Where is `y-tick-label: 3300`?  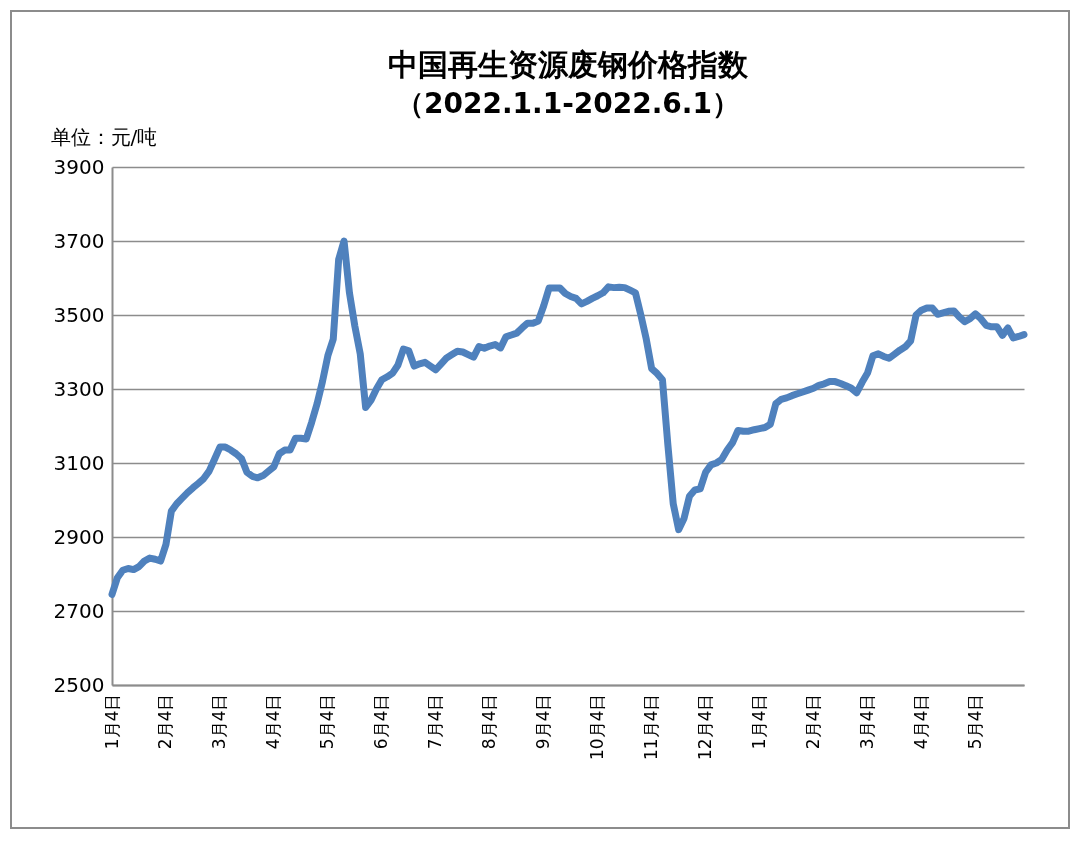 y-tick-label: 3300 is located at coordinates (79, 388).